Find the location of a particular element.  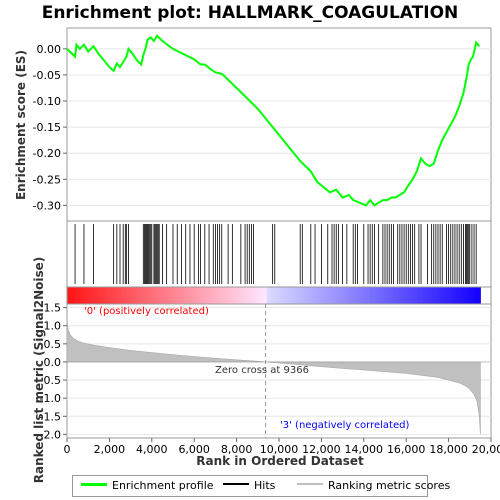

x-tick-label: 4,000 is located at coordinates (152, 449).